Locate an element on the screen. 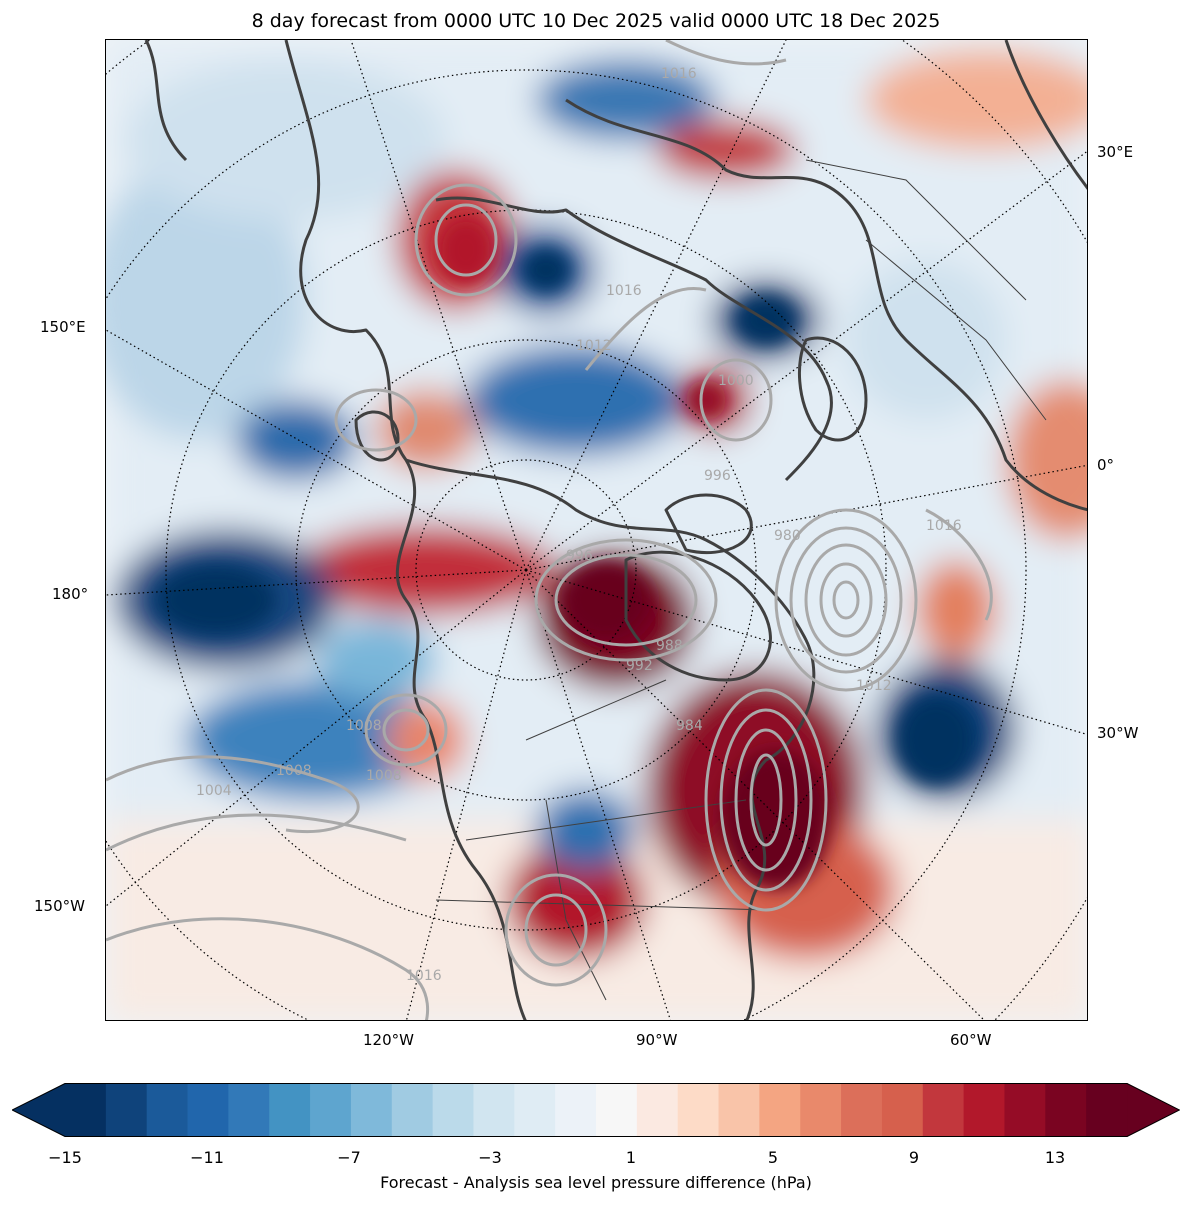 This screenshot has height=1205, width=1192. lon-label-60w: 60°W is located at coordinates (971, 1040).